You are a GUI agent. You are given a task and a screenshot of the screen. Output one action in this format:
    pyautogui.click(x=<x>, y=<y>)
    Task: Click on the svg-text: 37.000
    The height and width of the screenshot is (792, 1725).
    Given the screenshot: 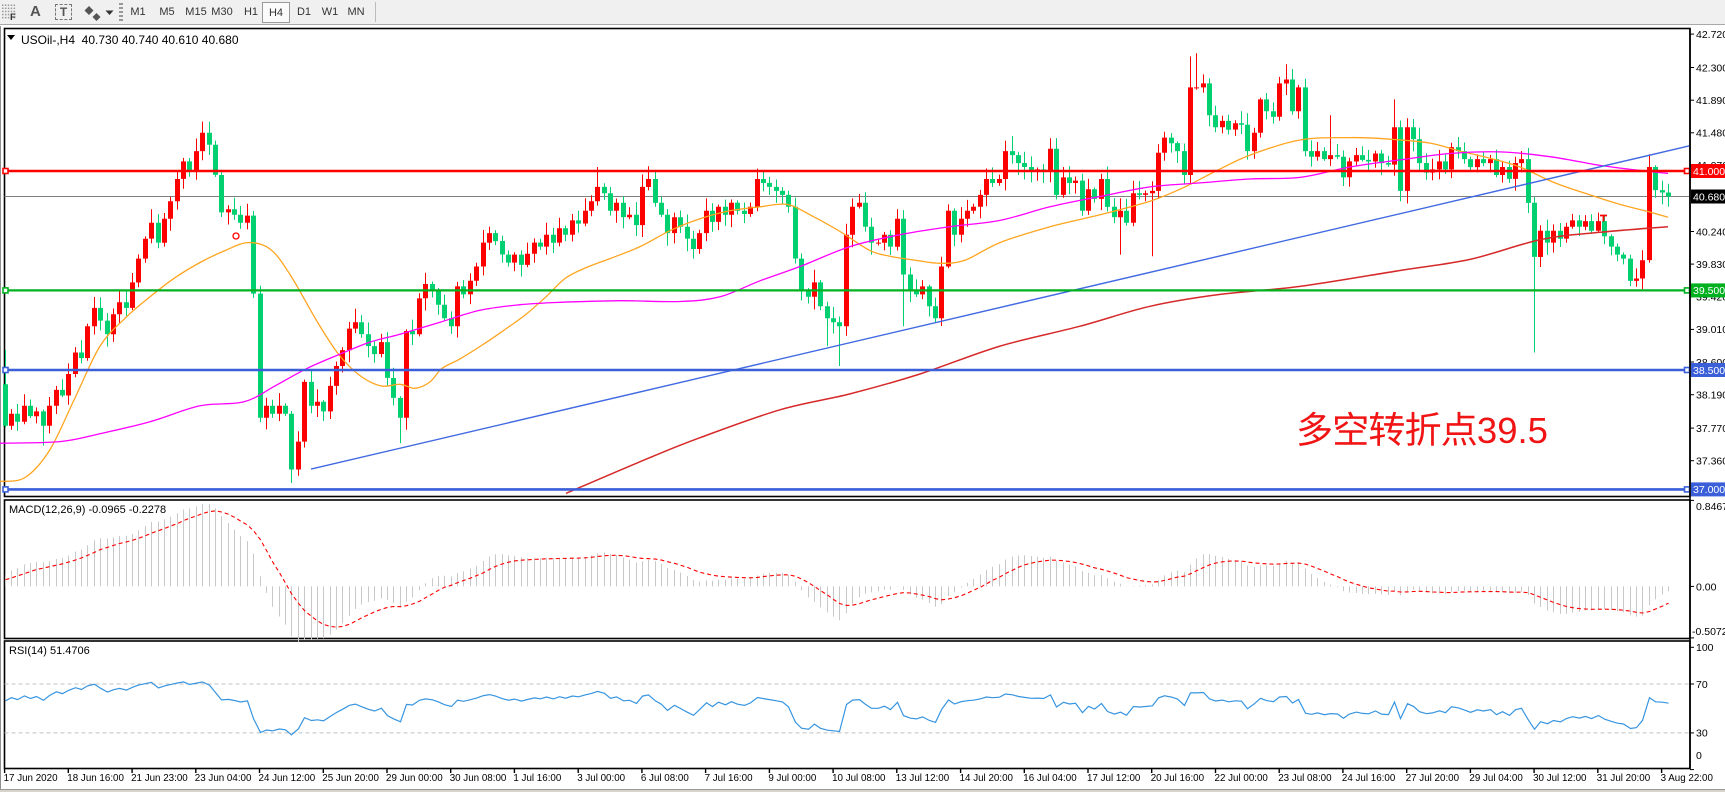 What is the action you would take?
    pyautogui.click(x=1709, y=490)
    